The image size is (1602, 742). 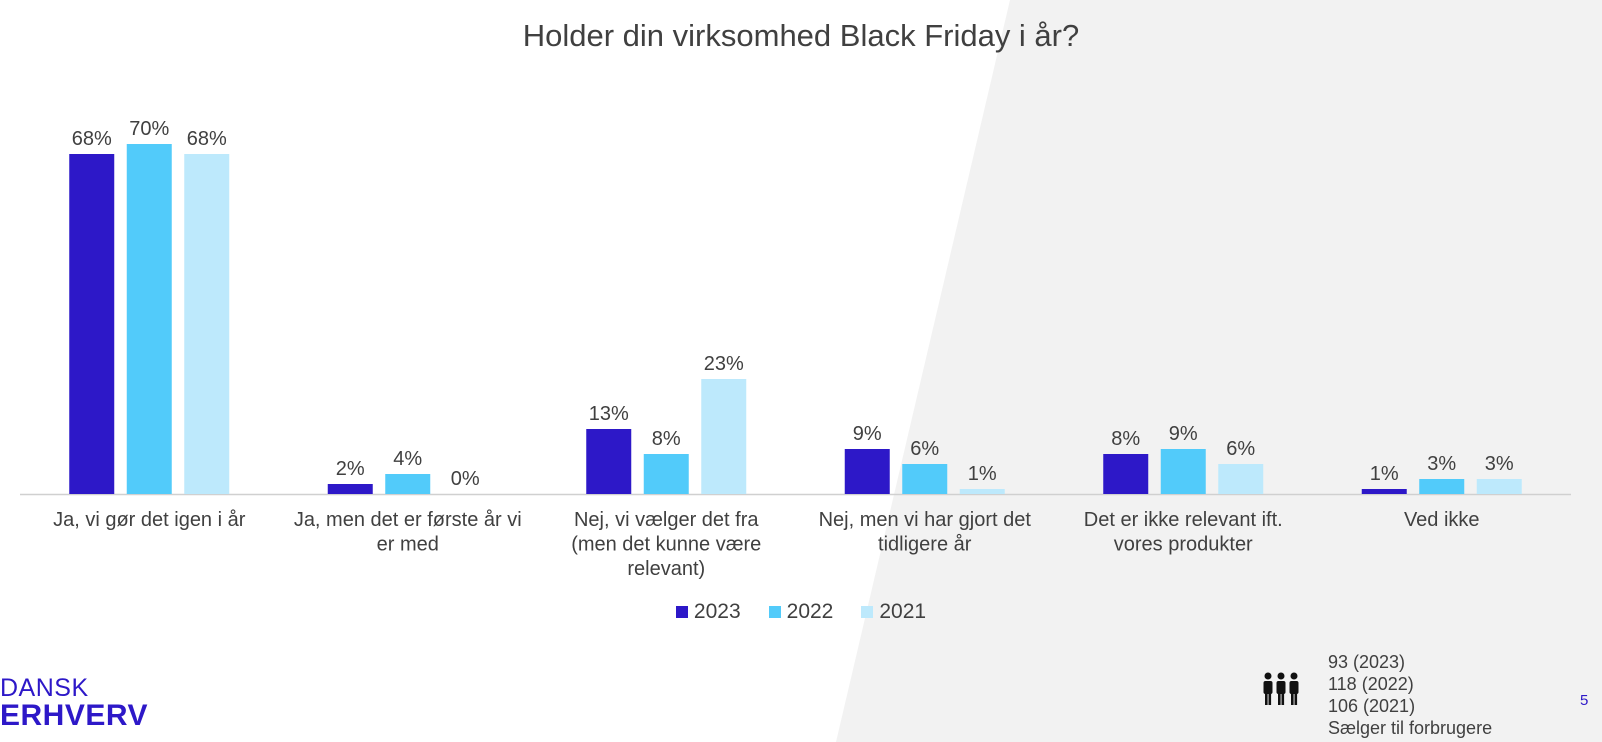 I want to click on data-label-2021-cat-2: 23%, so click(x=724, y=364).